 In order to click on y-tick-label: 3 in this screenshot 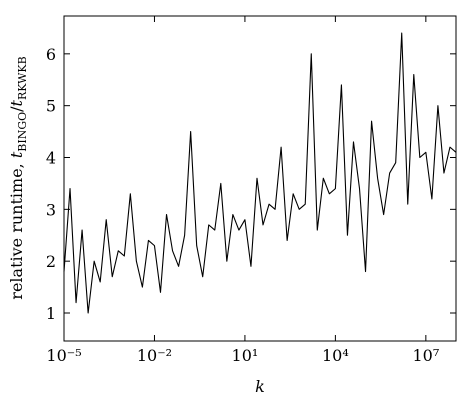, I will do `click(51, 209)`.